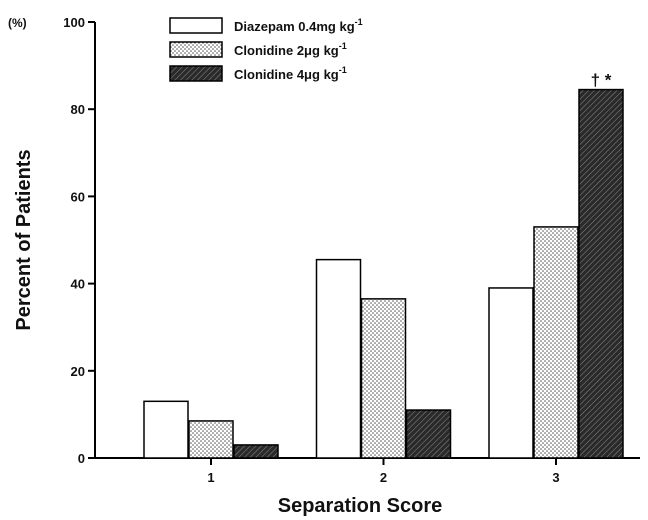 This screenshot has height=520, width=648. Describe the element at coordinates (290, 49) in the screenshot. I see `legend-label: Clonidine 2μg kg-1` at that location.